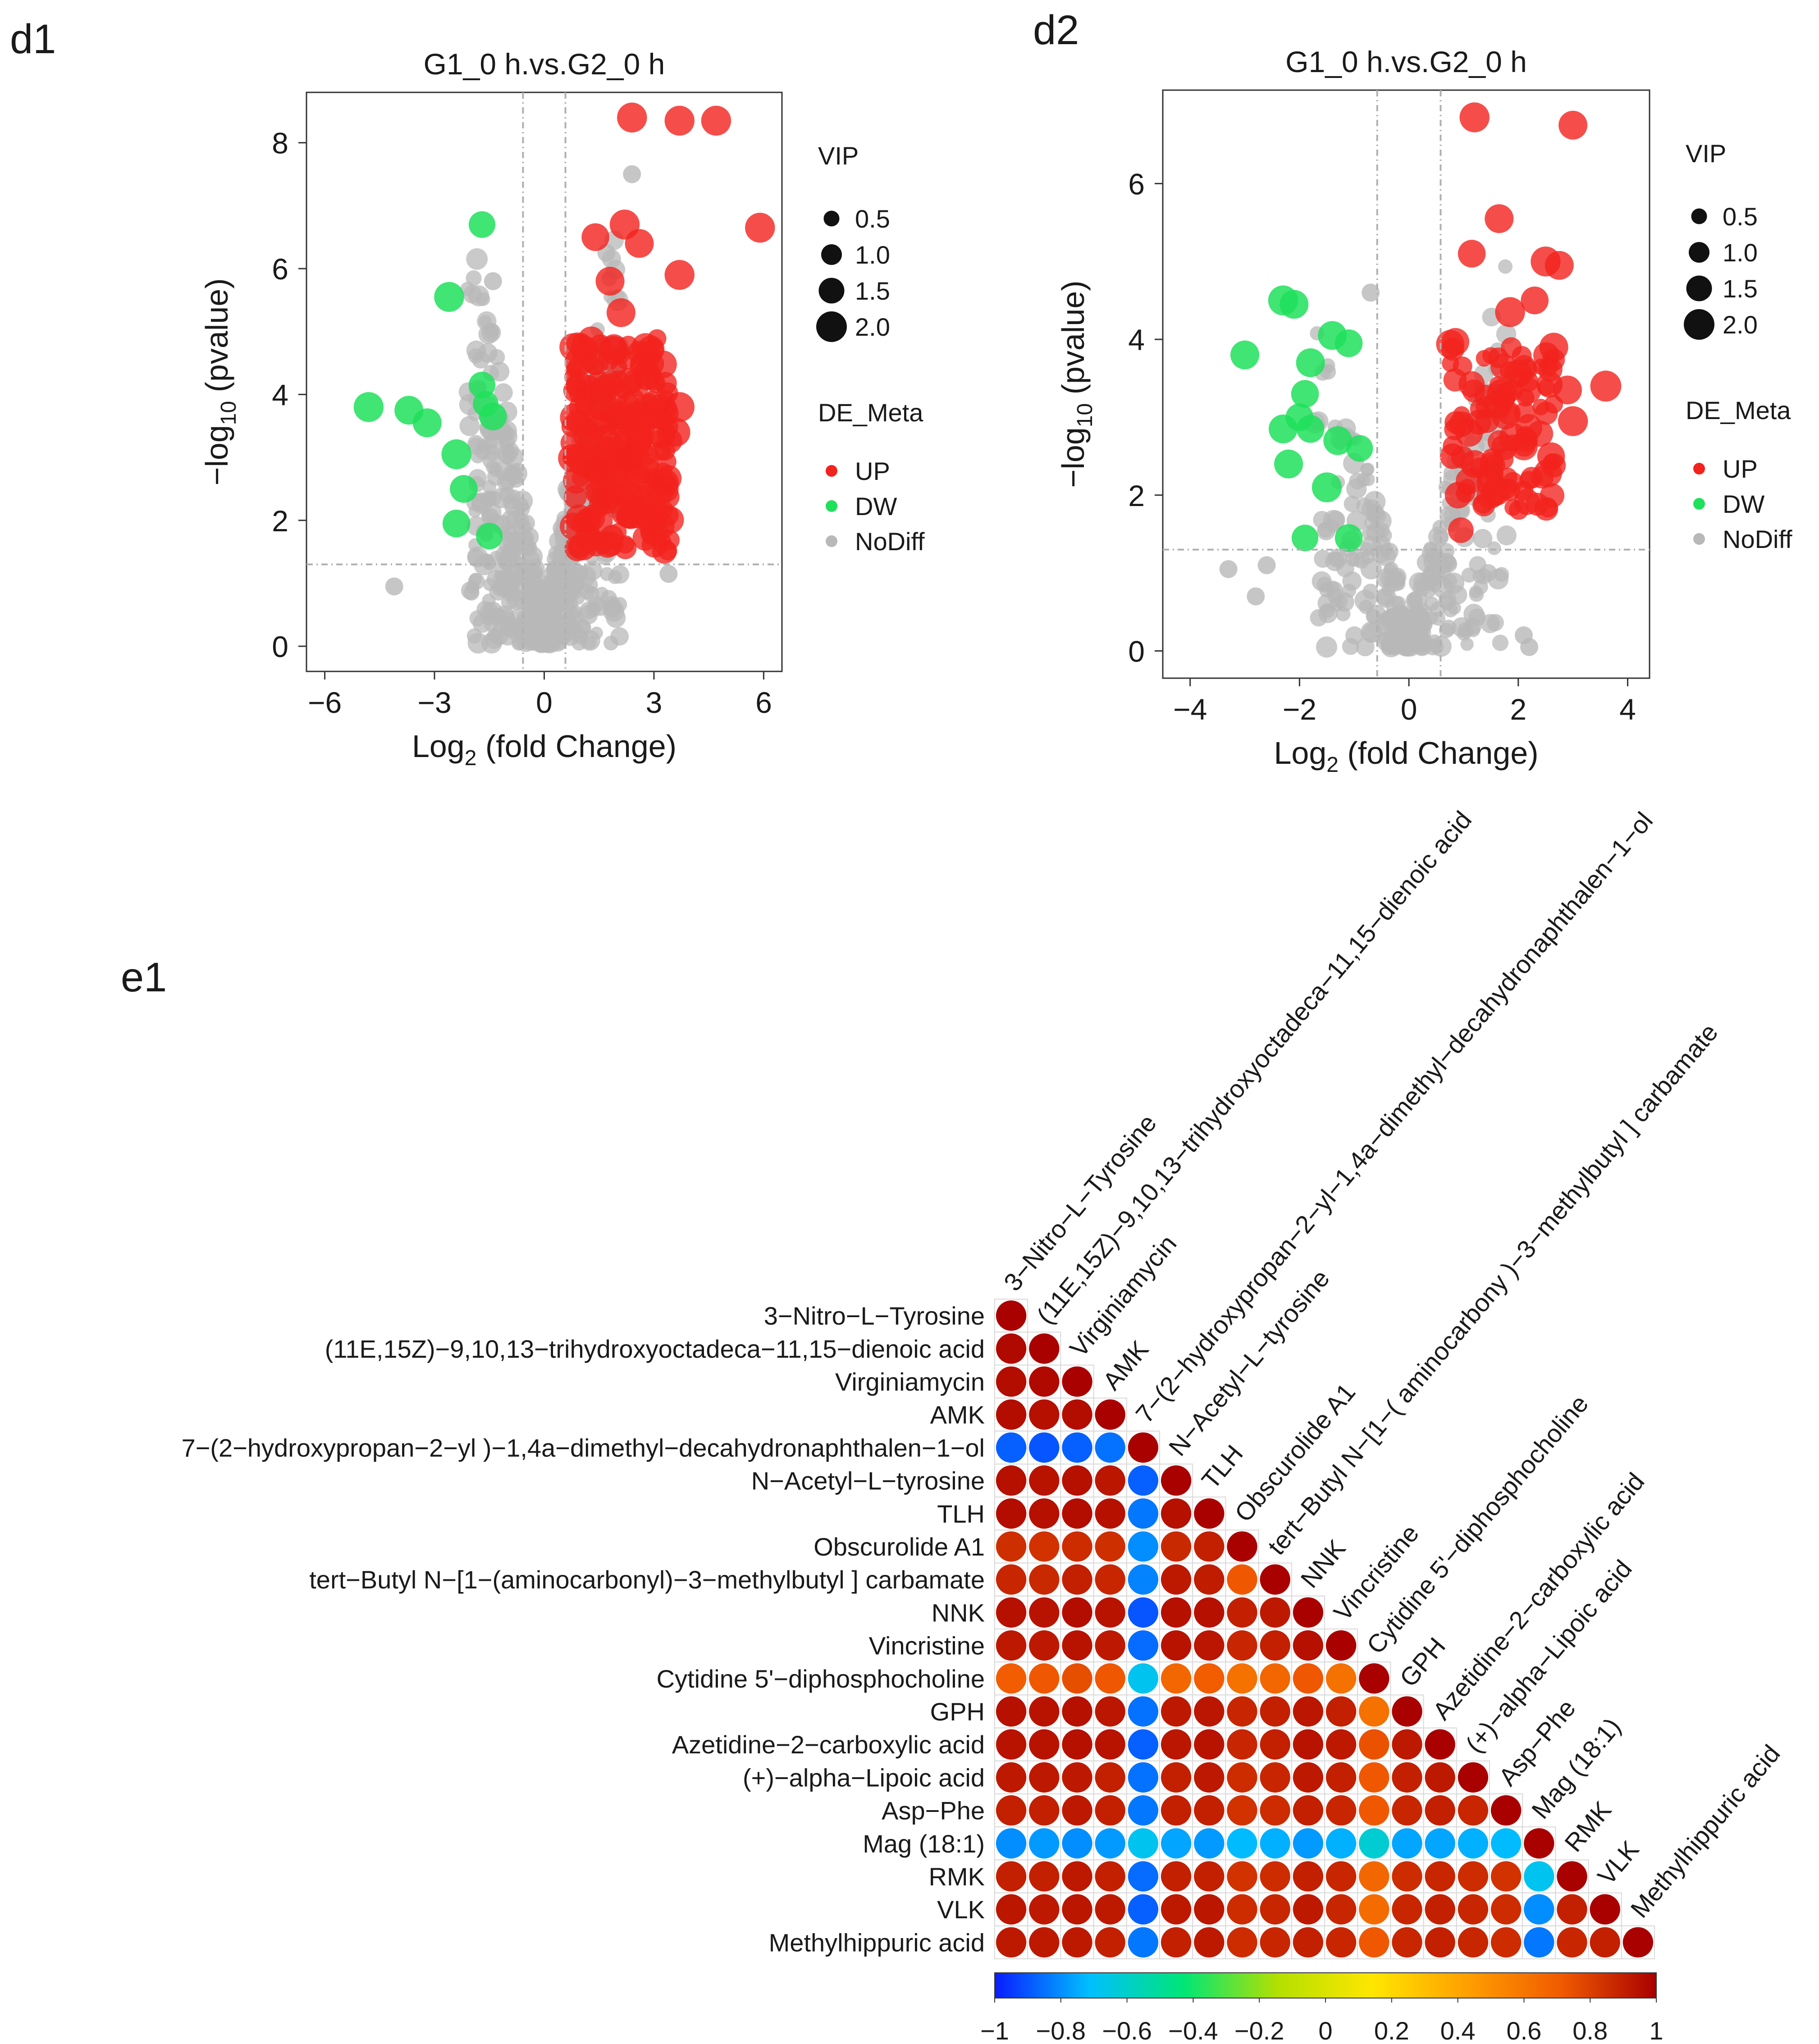 The height and width of the screenshot is (2044, 1819). What do you see at coordinates (1590, 2031) in the screenshot?
I see `colorbar-tick-label: 0.8` at bounding box center [1590, 2031].